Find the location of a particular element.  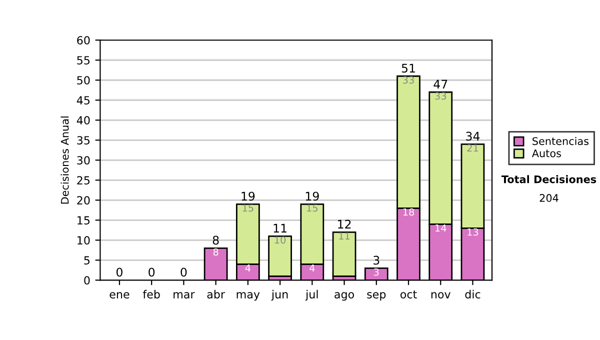

y-axis-title: Decisiones Anual is located at coordinates (64, 160).